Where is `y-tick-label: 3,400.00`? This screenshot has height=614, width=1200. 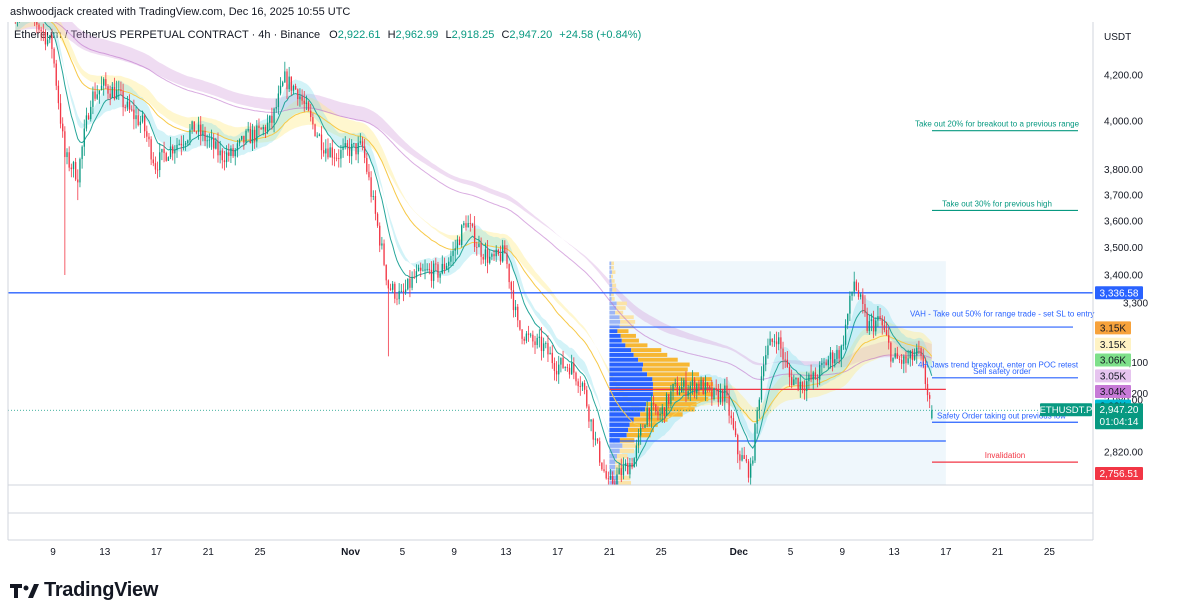
y-tick-label: 3,400.00 is located at coordinates (1123, 275).